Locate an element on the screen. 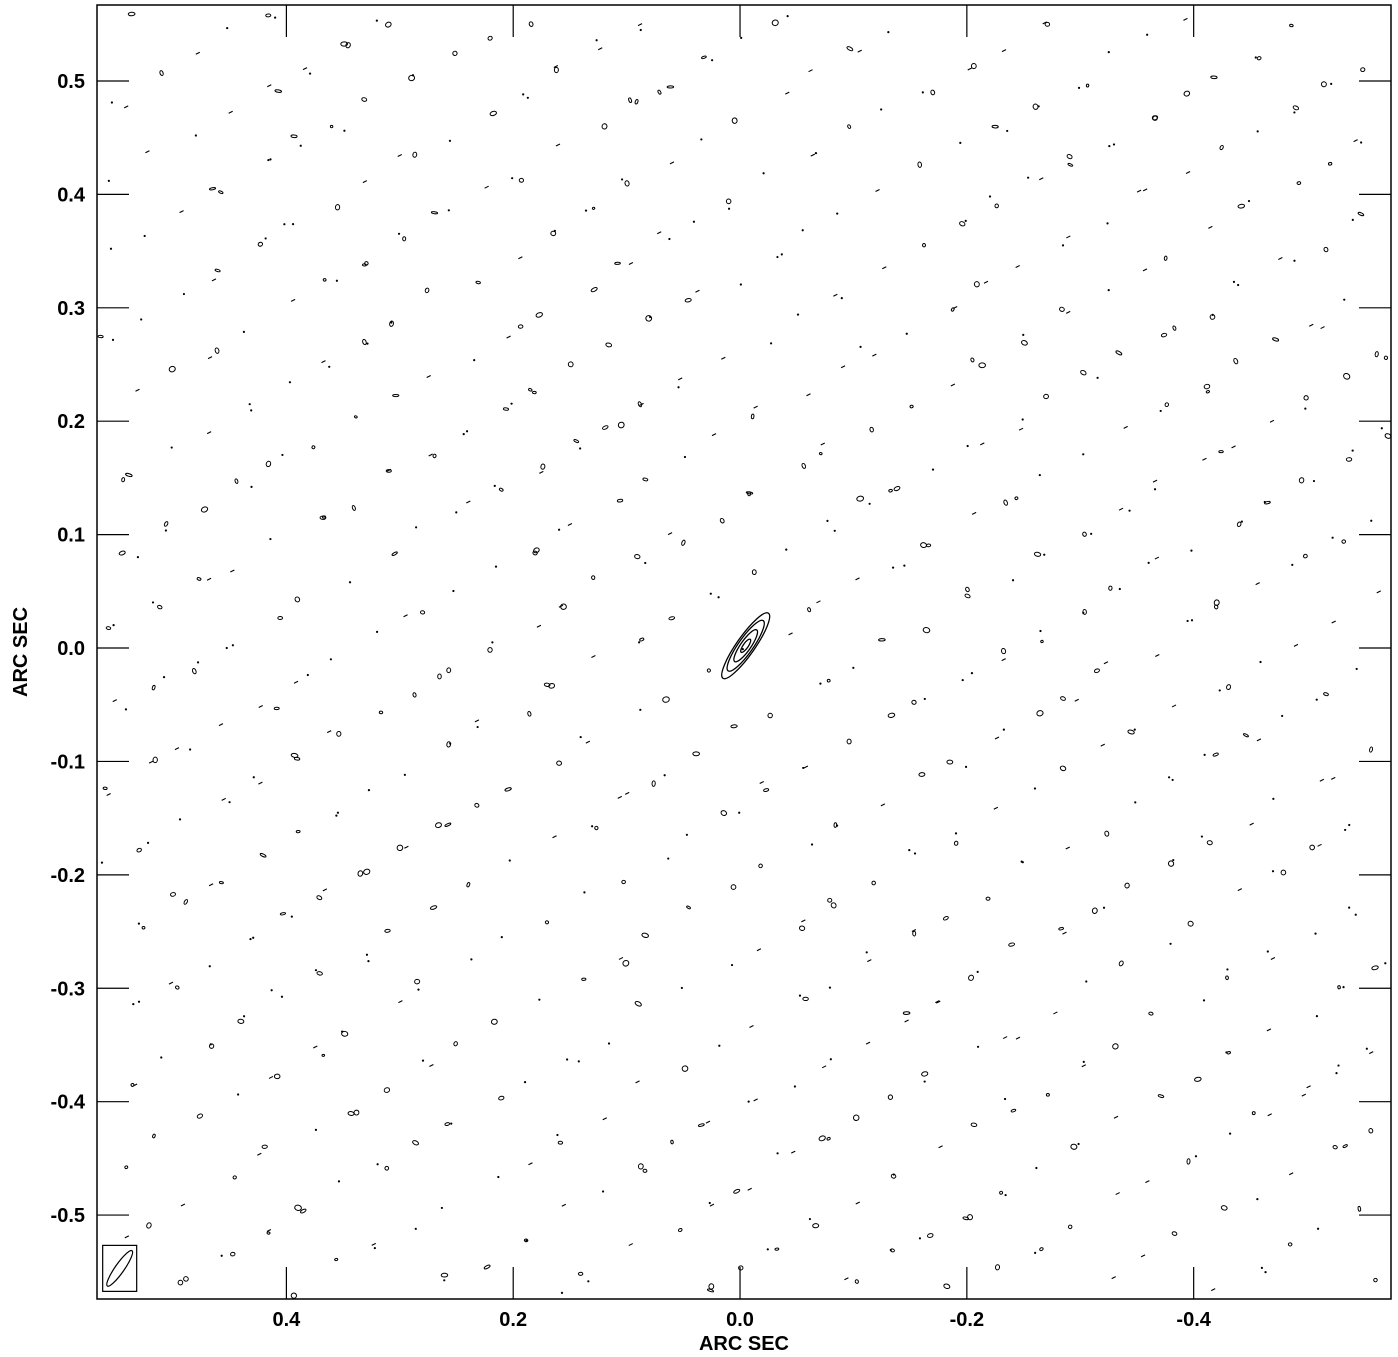 This screenshot has height=1357, width=1398. y-tick-label: -0.4 is located at coordinates (68, 1103).